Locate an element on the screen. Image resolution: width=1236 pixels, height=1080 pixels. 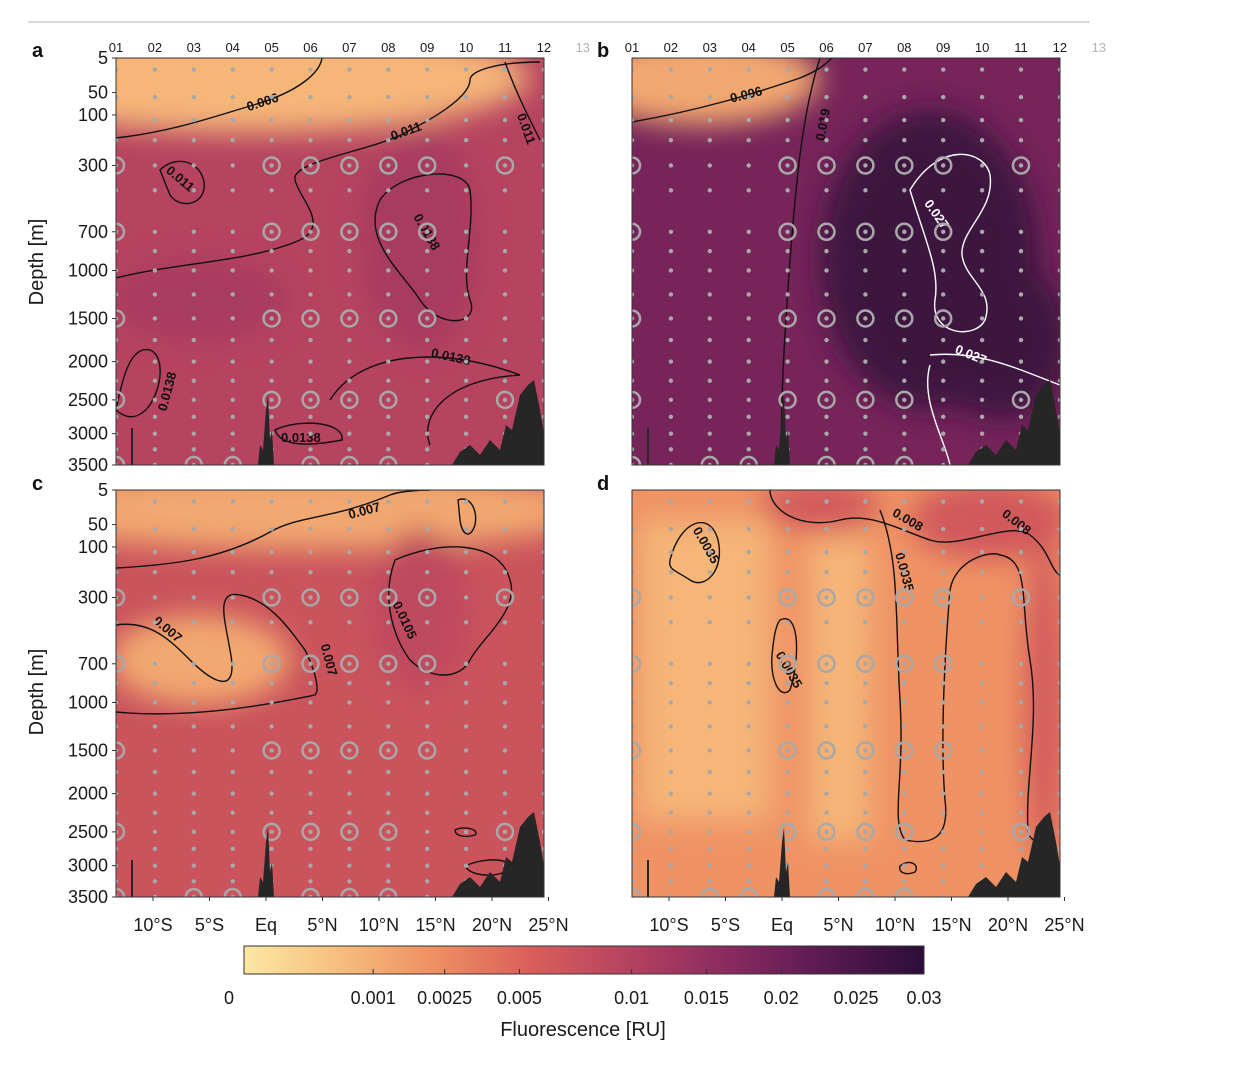
panel-c-seamount is located at coordinates (266, 862).